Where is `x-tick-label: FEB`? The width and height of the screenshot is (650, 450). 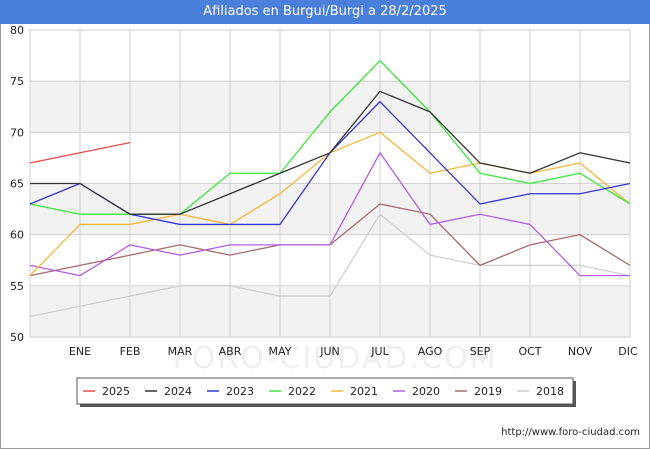 x-tick-label: FEB is located at coordinates (130, 351).